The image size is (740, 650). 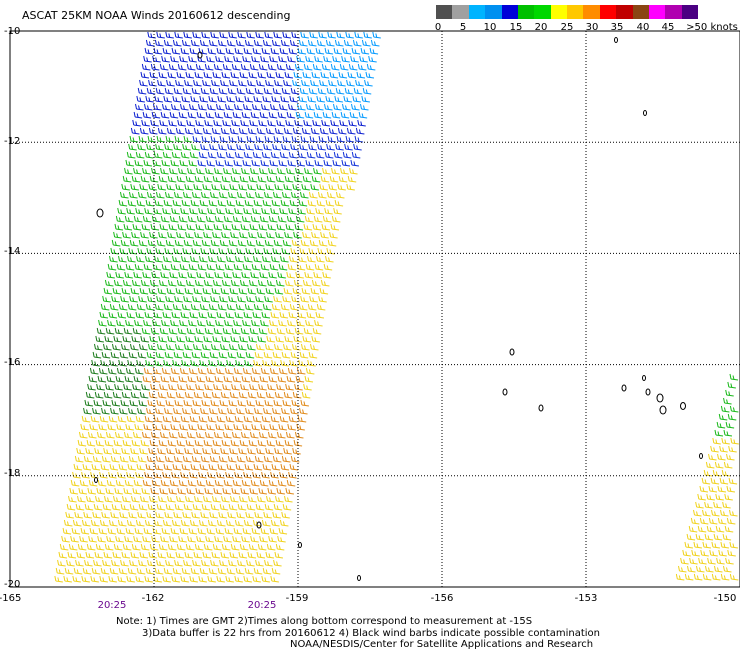 I want to click on legend-label-0: 0, so click(x=438, y=27).